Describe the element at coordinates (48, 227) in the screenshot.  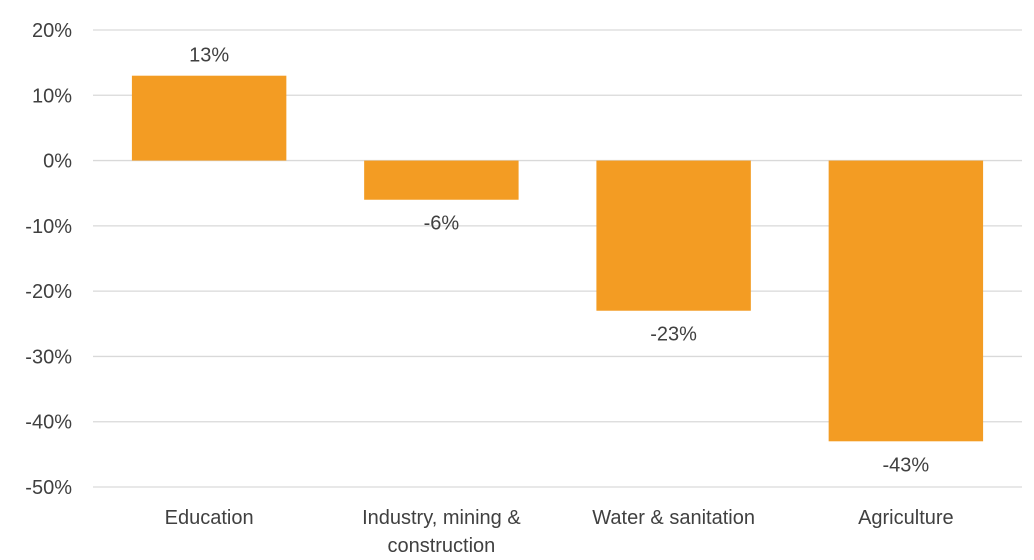
I see `y-tick-label: -10%` at that location.